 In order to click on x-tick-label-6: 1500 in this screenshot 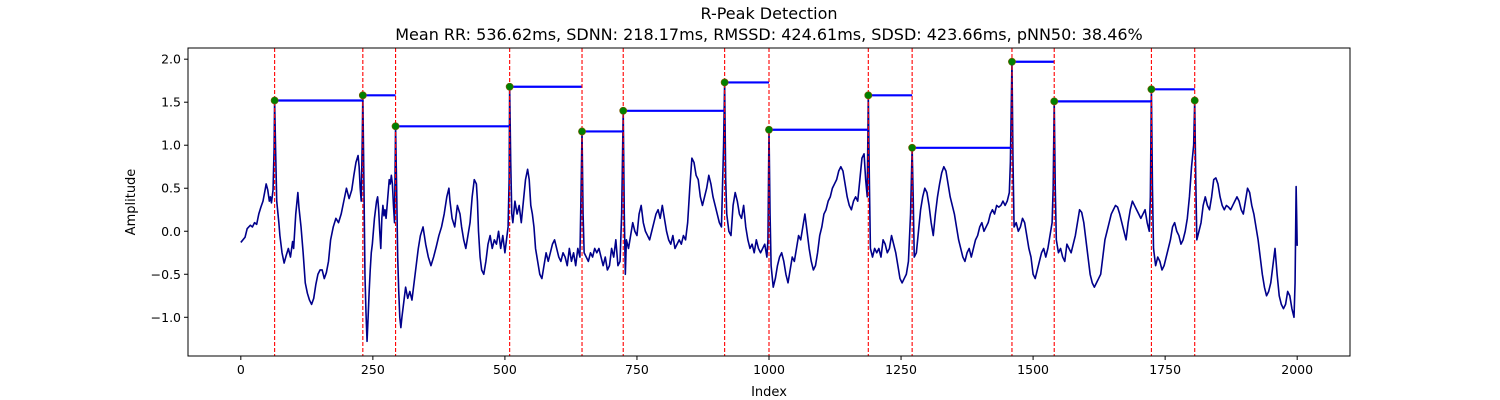, I will do `click(1033, 369)`.